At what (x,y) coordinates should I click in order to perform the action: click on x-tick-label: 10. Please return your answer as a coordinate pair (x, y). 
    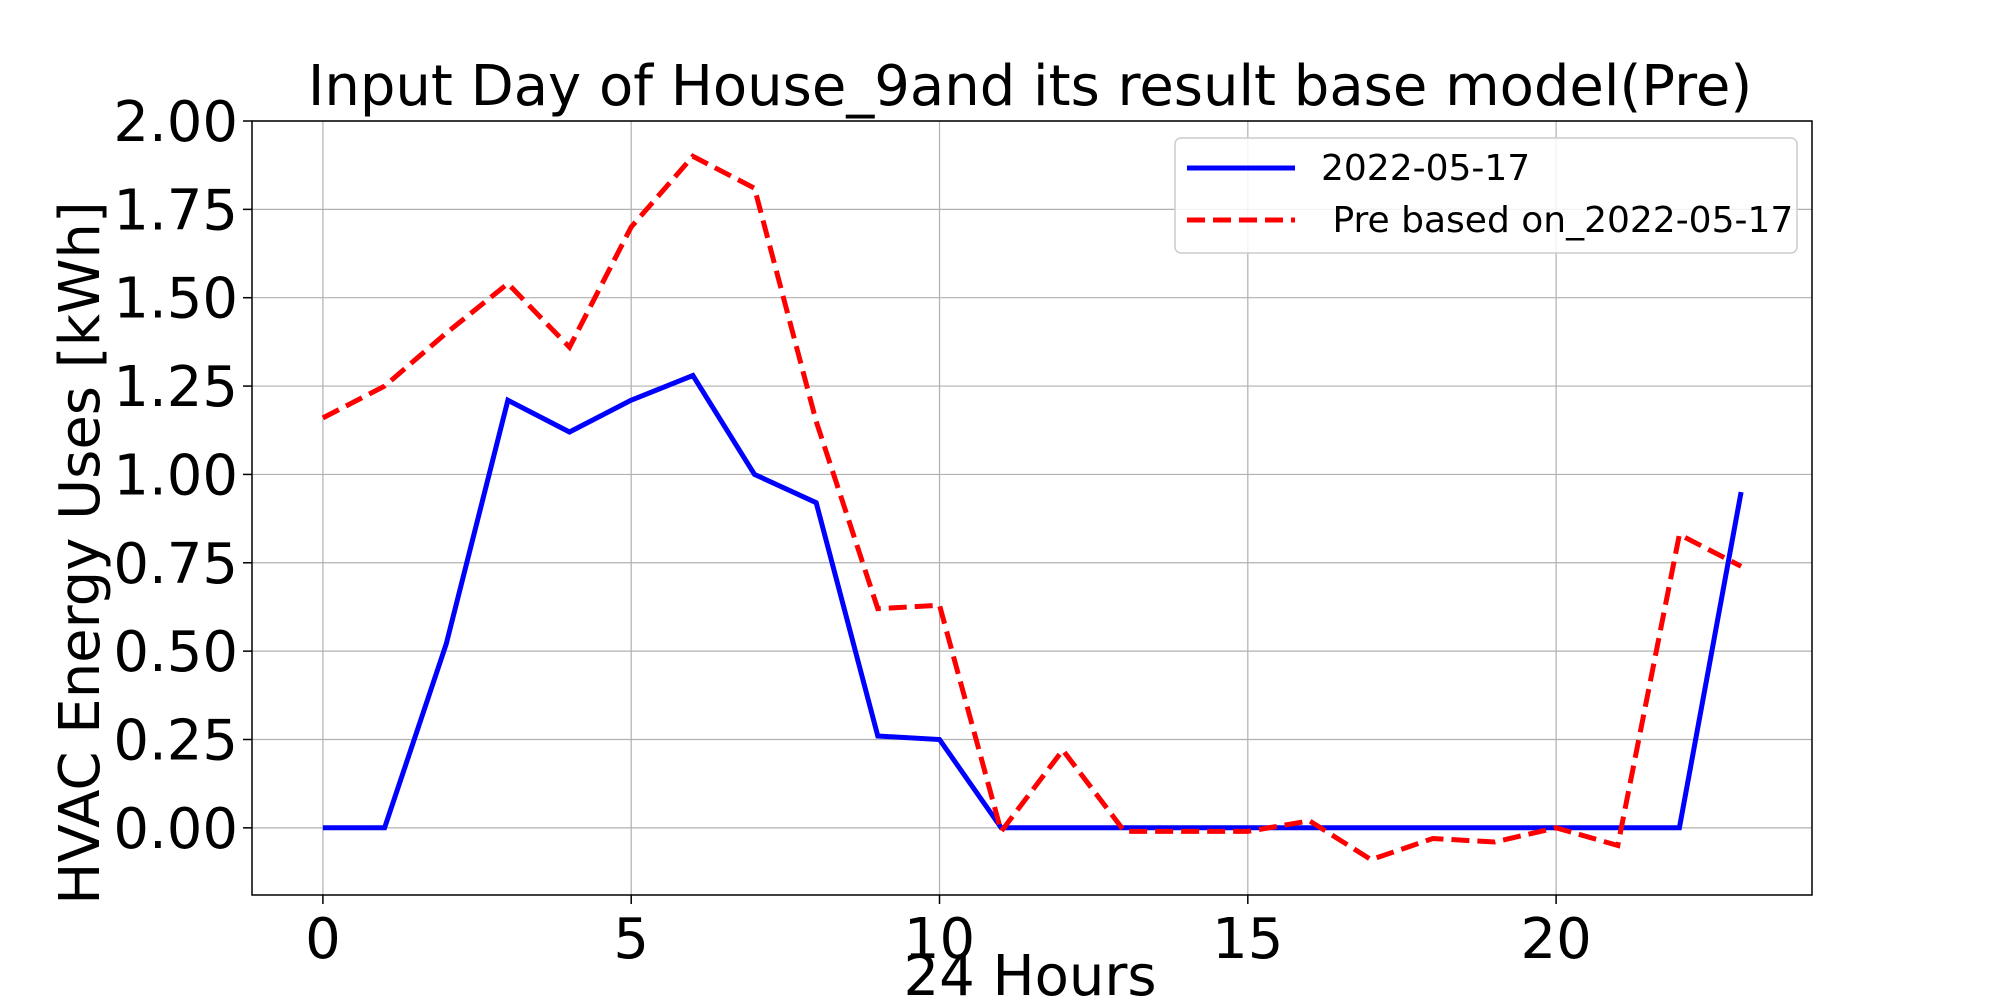
    Looking at the image, I should click on (939, 939).